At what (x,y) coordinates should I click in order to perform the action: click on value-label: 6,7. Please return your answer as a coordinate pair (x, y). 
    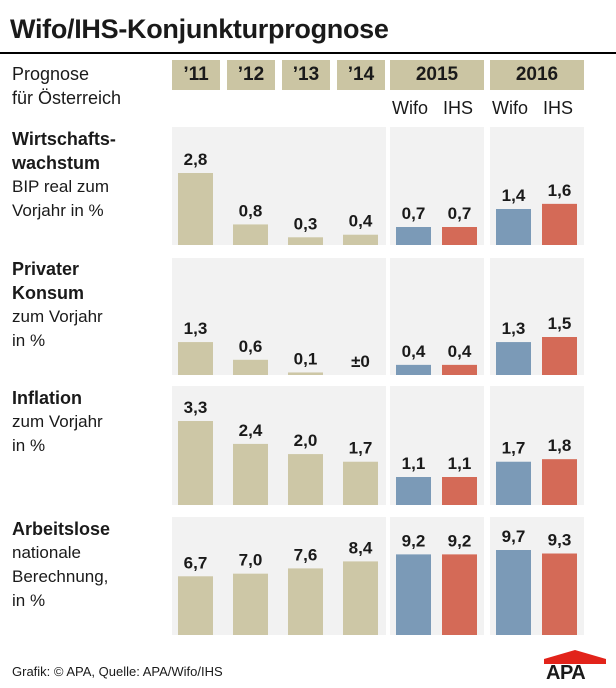
    Looking at the image, I should click on (196, 562).